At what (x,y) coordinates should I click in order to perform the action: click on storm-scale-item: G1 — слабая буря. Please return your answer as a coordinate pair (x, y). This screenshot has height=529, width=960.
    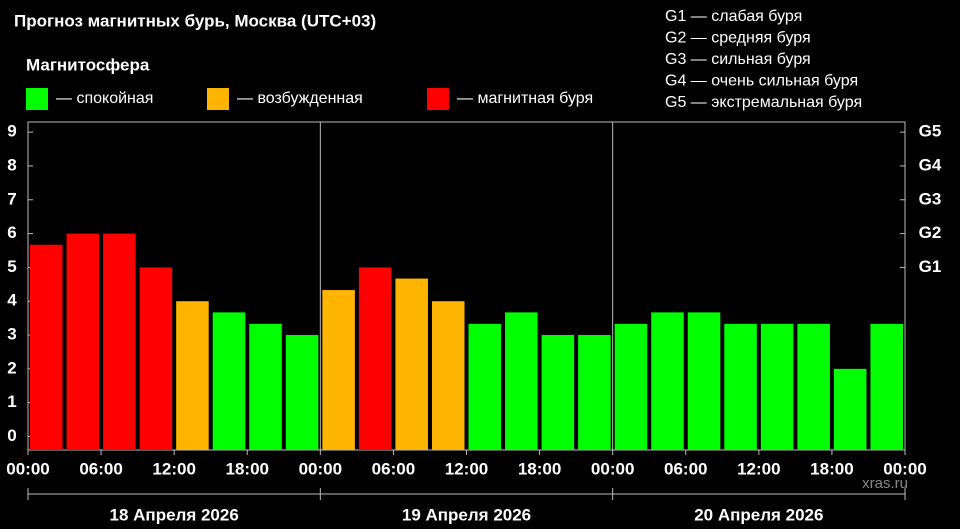
    Looking at the image, I should click on (733, 16).